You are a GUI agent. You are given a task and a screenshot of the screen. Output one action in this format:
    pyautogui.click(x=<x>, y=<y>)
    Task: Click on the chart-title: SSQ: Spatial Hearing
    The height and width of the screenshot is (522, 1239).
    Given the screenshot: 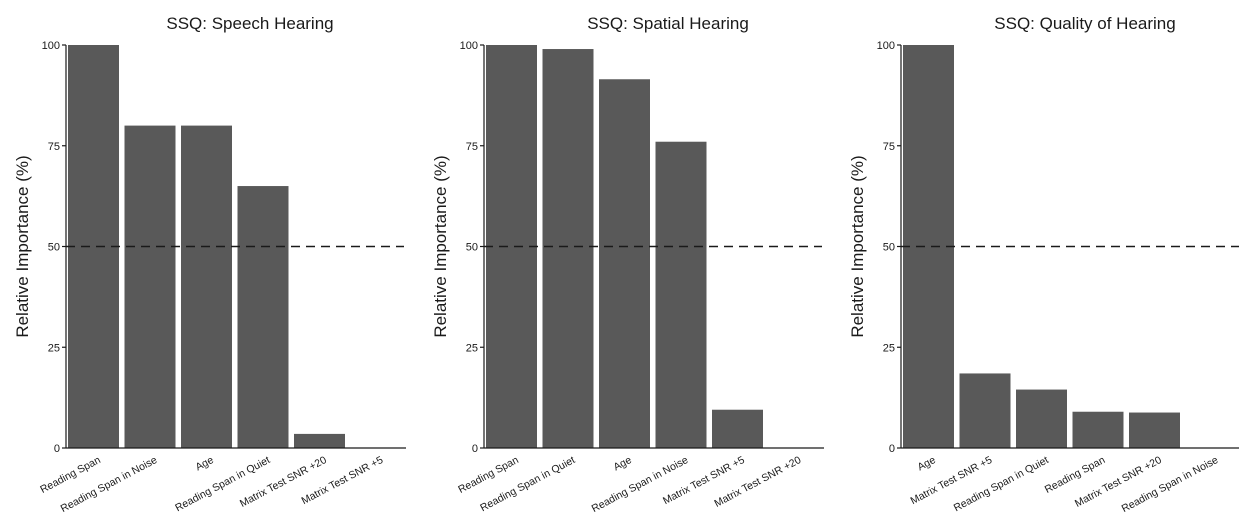 What is the action you would take?
    pyautogui.click(x=668, y=23)
    